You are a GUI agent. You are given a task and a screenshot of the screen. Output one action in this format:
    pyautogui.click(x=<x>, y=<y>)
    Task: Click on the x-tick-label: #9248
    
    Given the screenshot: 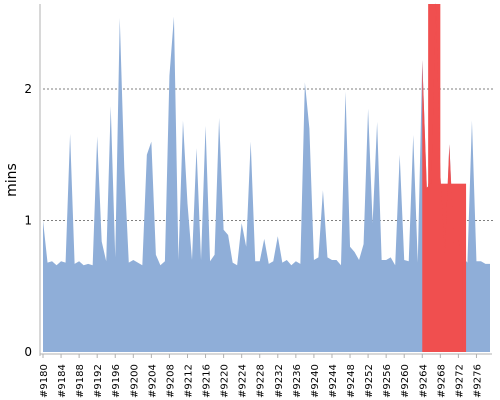 What is the action you would take?
    pyautogui.click(x=351, y=381)
    